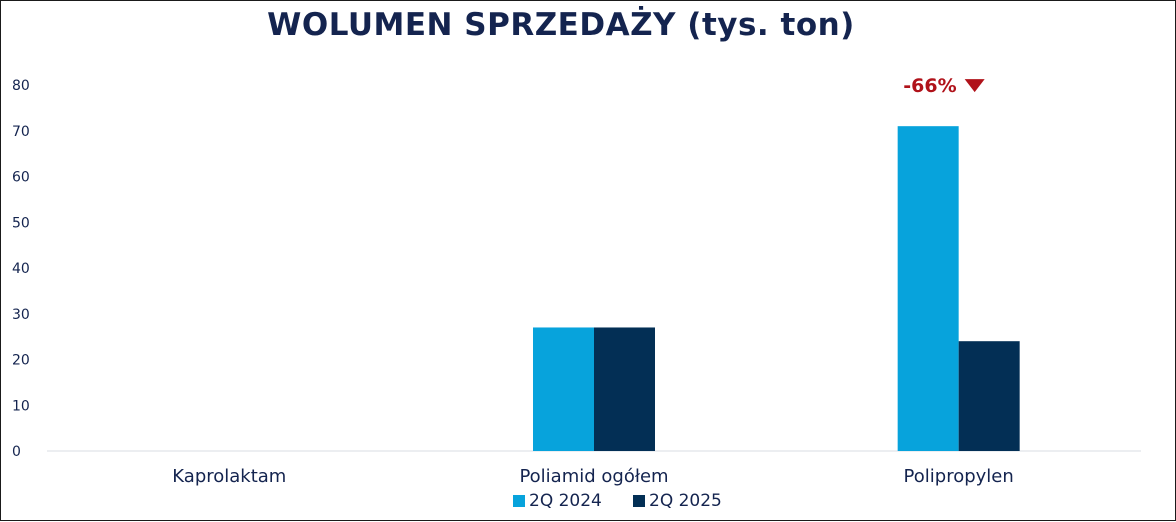  Describe the element at coordinates (21, 269) in the screenshot. I see `y-tick-label-40: 40` at that location.